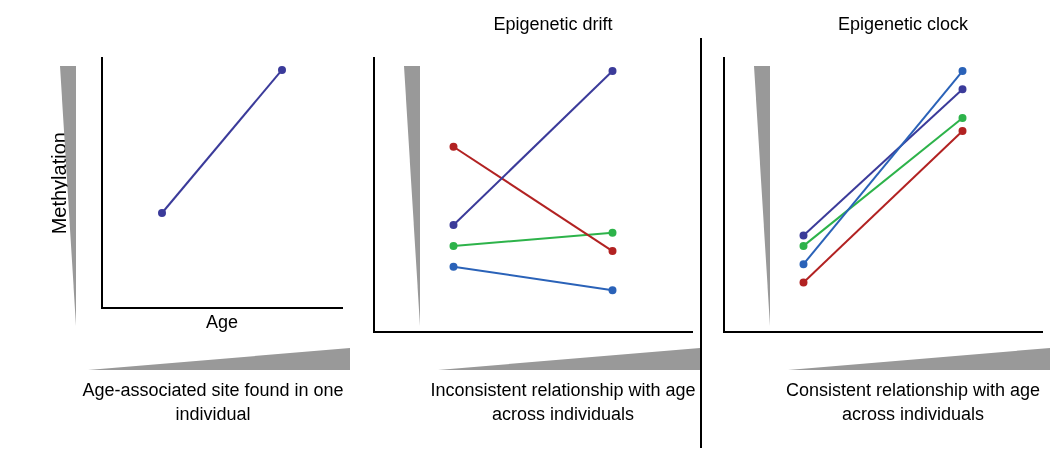  What do you see at coordinates (913, 402) in the screenshot?
I see `text: Consistent relationship with age across individuals` at bounding box center [913, 402].